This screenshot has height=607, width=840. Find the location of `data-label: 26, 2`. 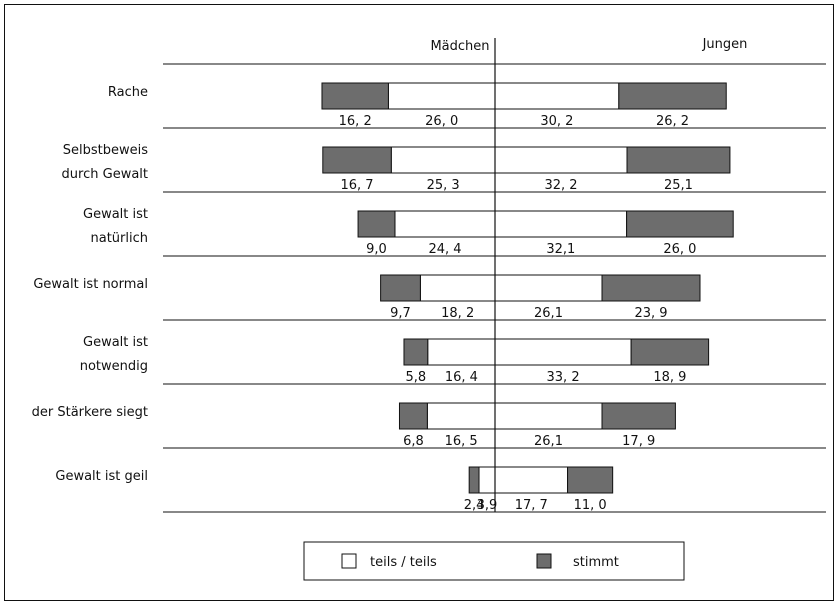

data-label: 26, 2 is located at coordinates (672, 121).